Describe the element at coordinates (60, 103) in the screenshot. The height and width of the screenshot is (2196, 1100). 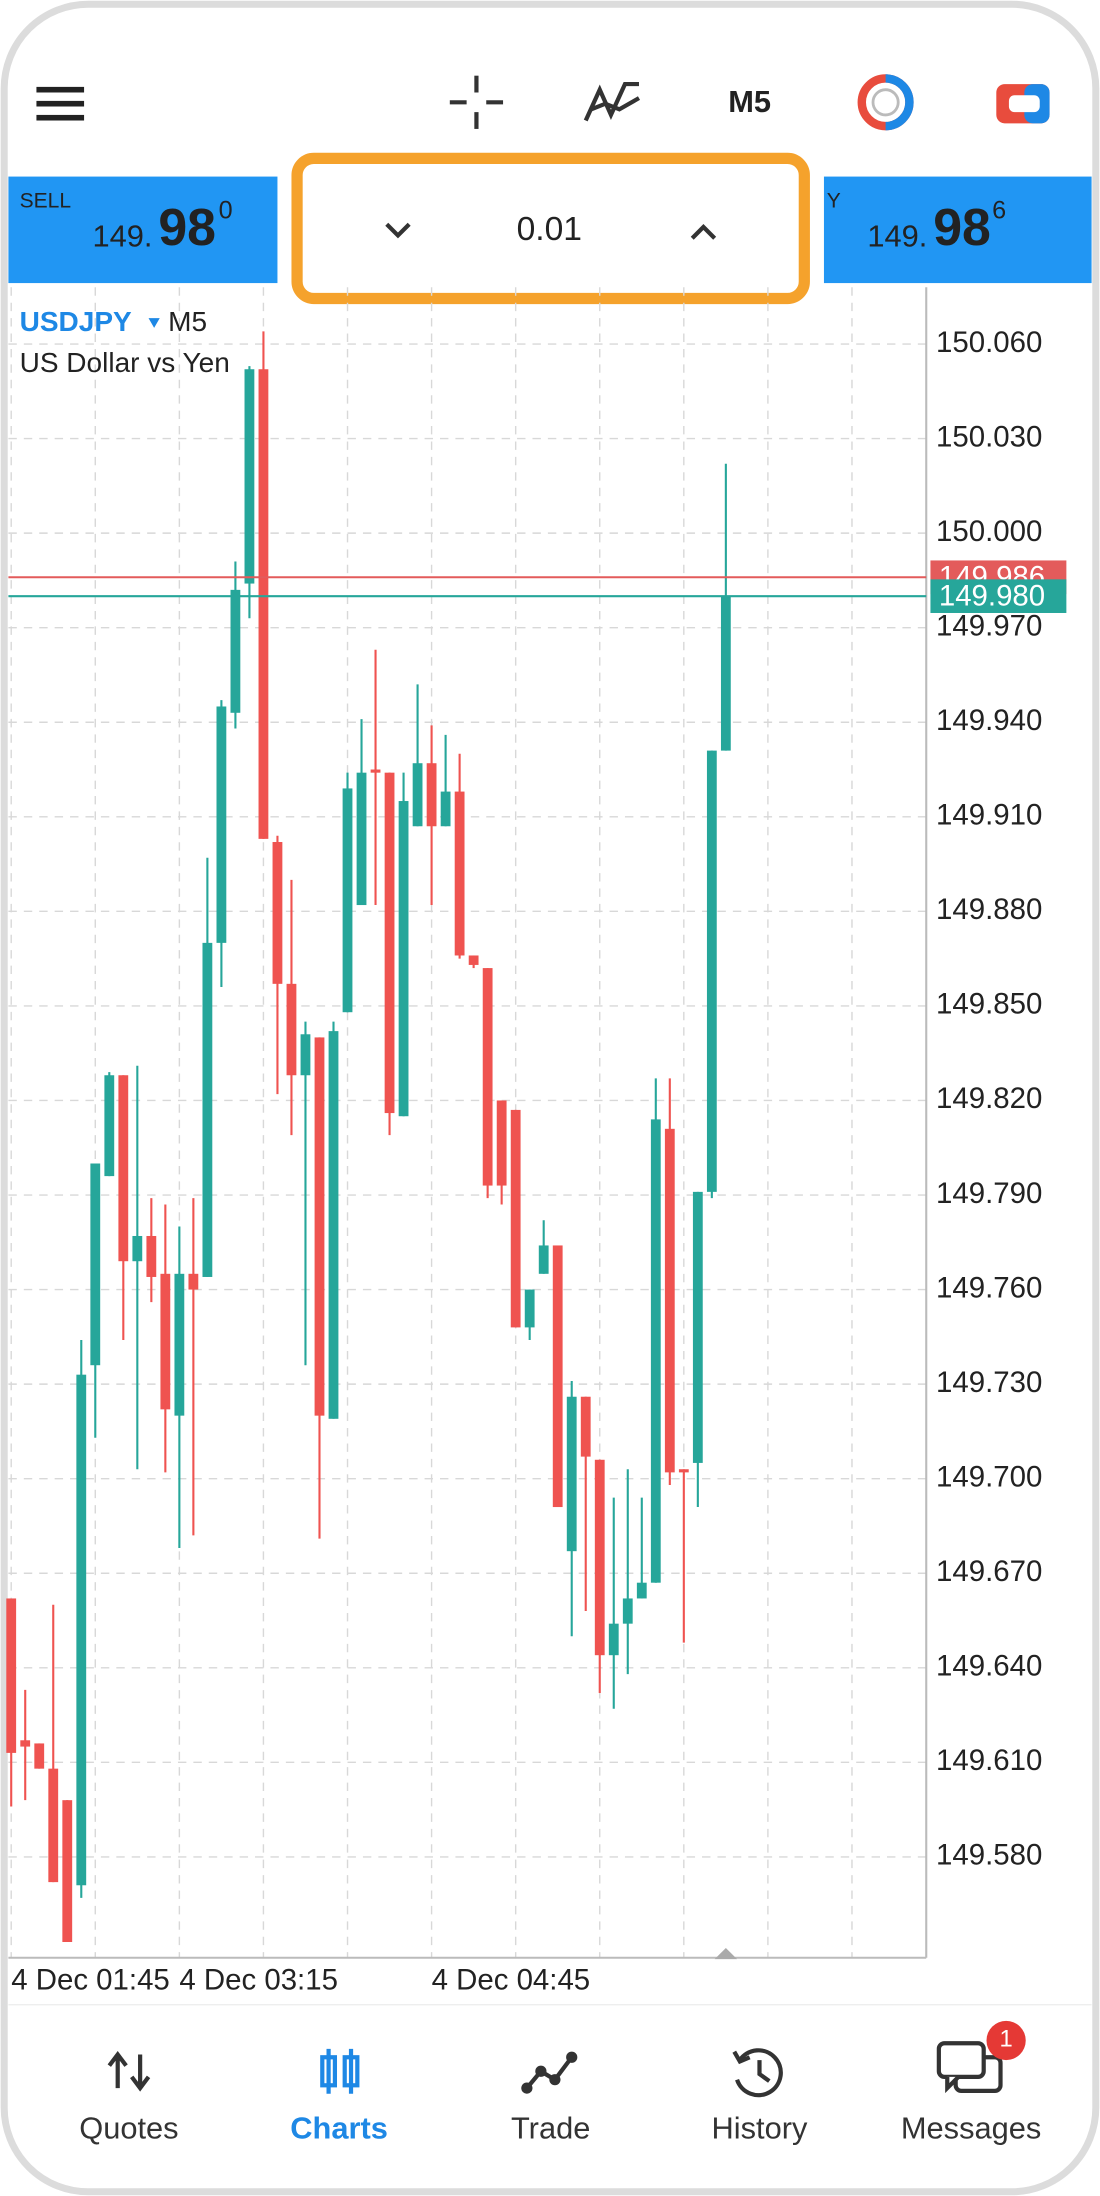
I see `menu-button` at that location.